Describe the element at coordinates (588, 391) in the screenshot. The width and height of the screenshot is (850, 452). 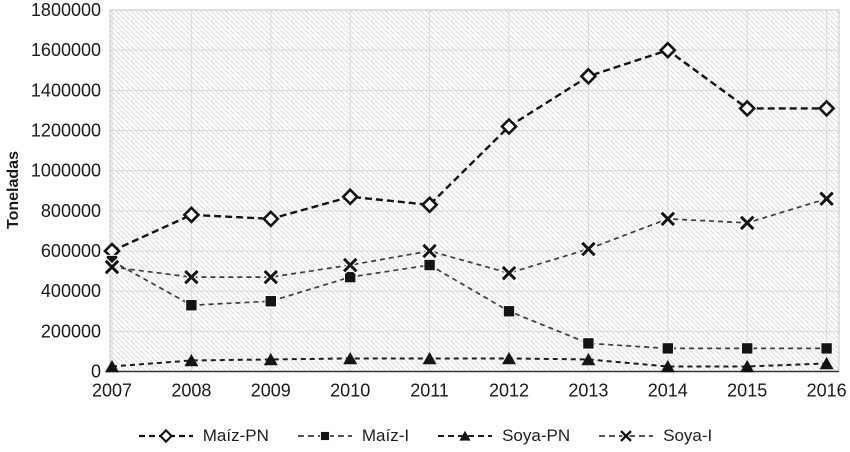
I see `svg-text: 2013` at that location.